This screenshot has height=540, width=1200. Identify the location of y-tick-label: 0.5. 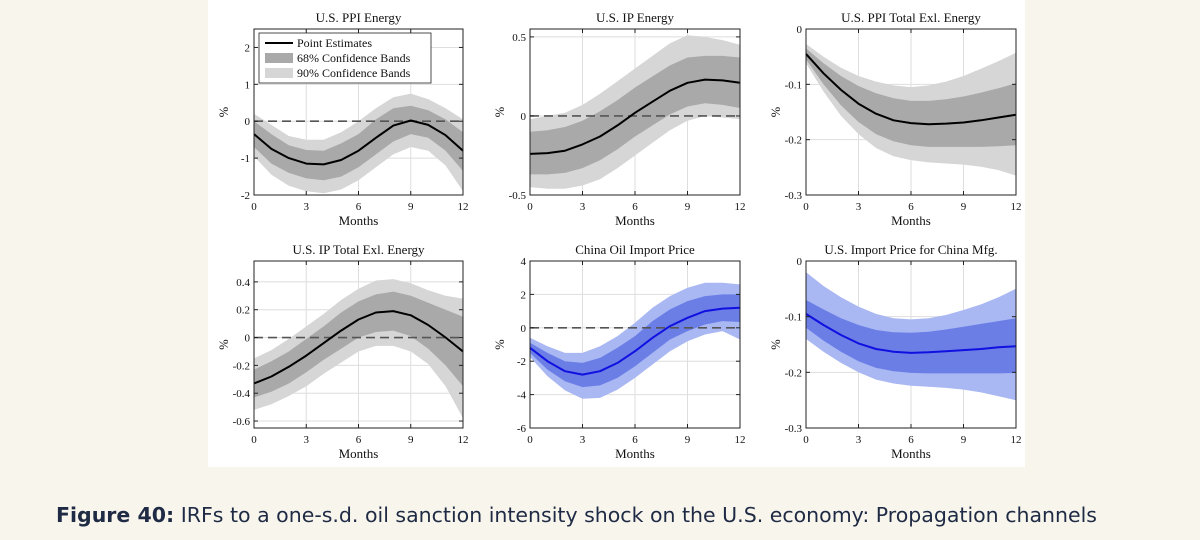
(519, 38).